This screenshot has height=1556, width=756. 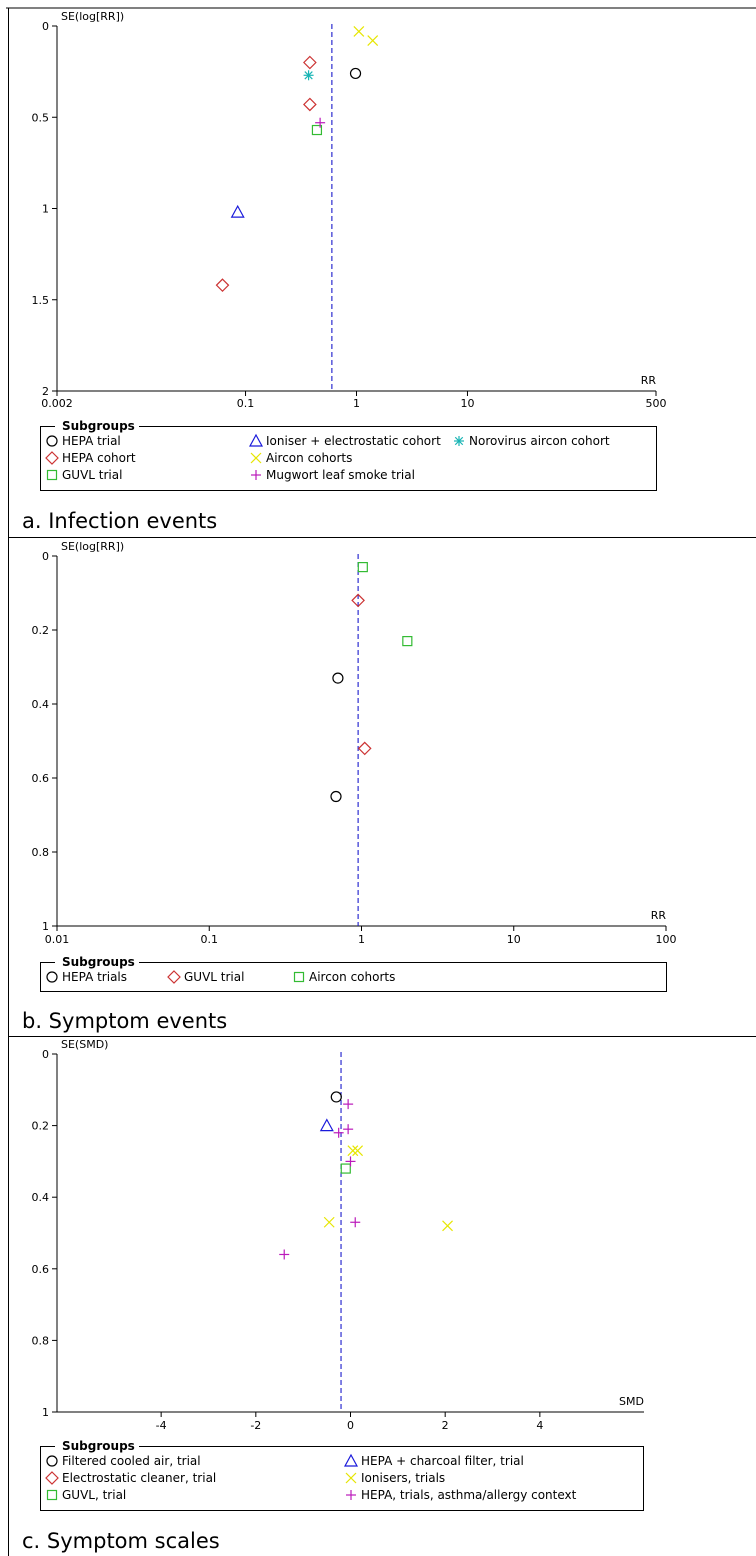 What do you see at coordinates (469, 1495) in the screenshot?
I see `legend-label: HEPA, trials, asthma/allergy context` at bounding box center [469, 1495].